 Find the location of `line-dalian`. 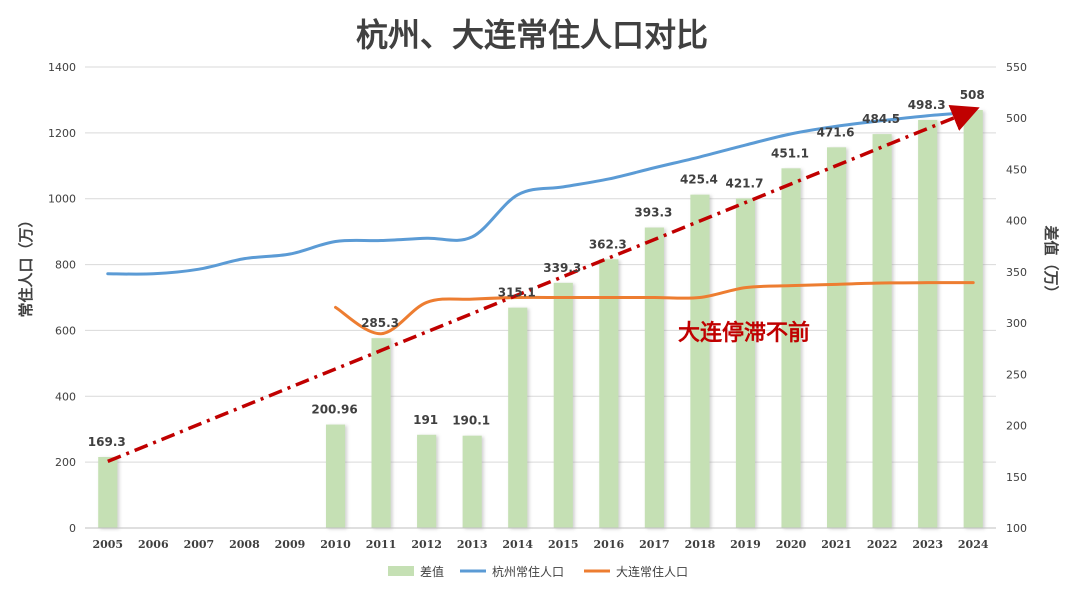

line-dalian is located at coordinates (654, 308).